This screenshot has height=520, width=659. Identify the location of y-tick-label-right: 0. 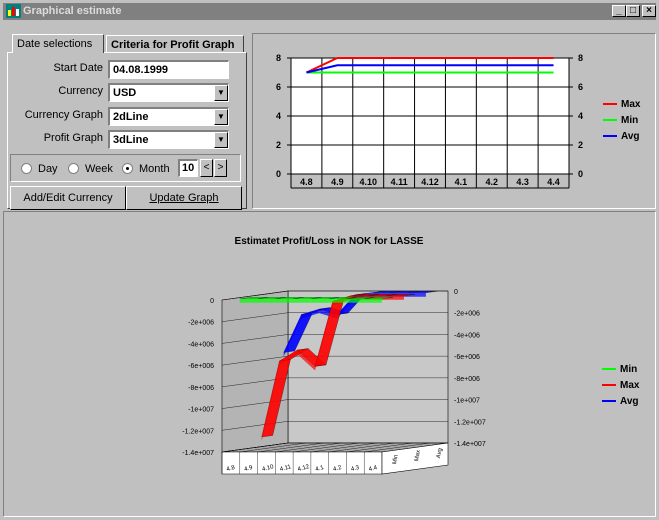
(580, 174).